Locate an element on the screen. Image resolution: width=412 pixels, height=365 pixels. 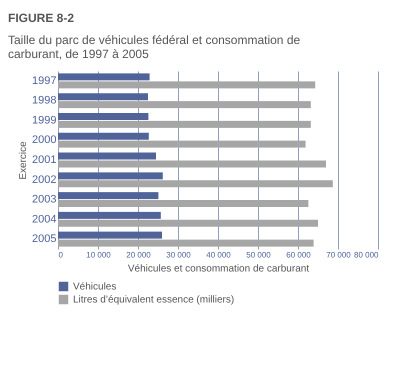
y-tick-label: 2004 is located at coordinates (44, 219).